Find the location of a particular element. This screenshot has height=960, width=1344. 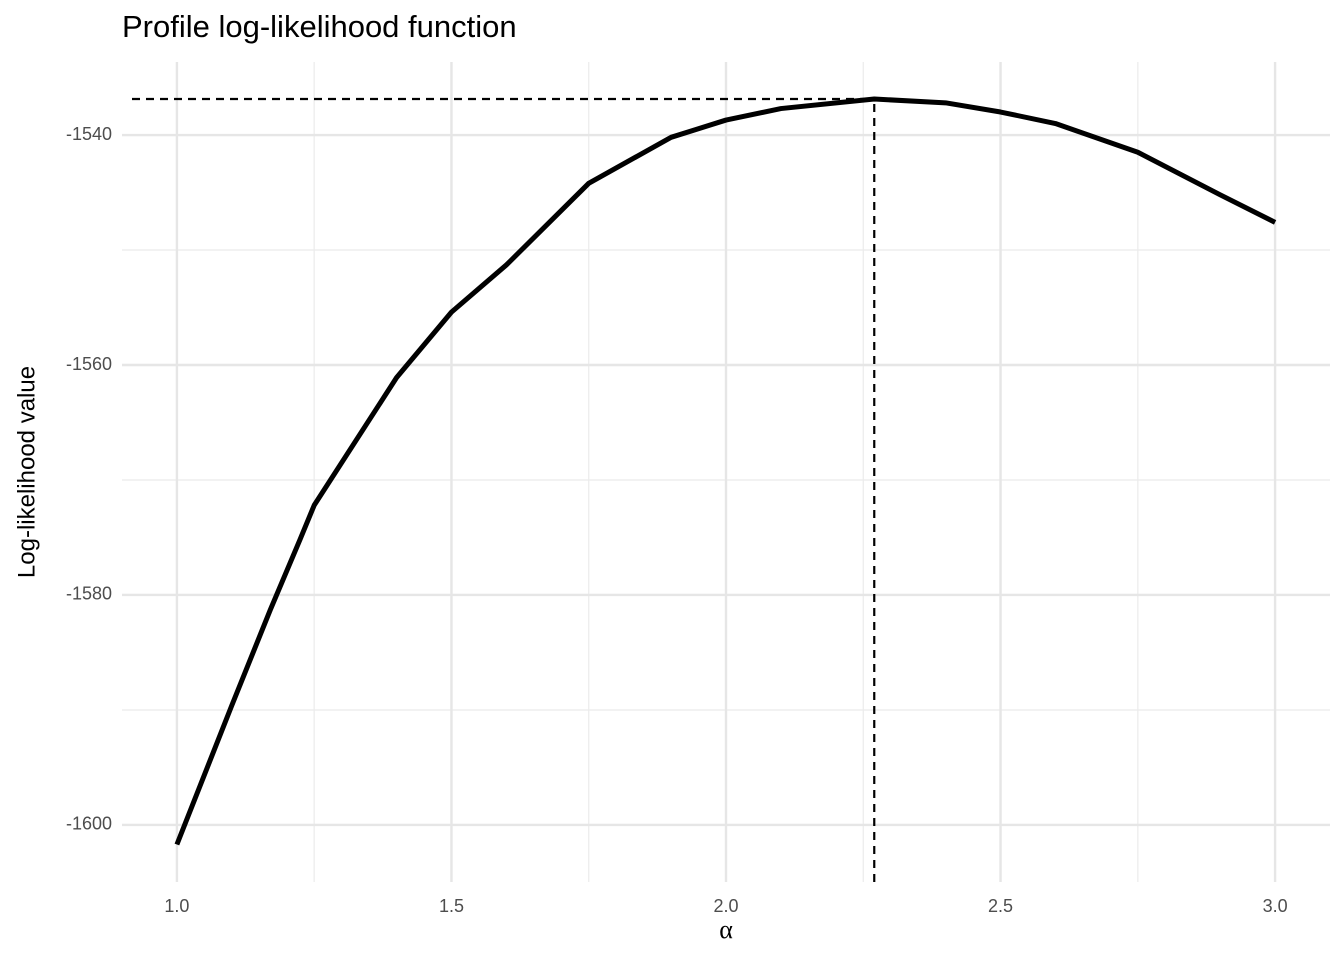

chart-title: Profile log-likelihood function is located at coordinates (319, 26).